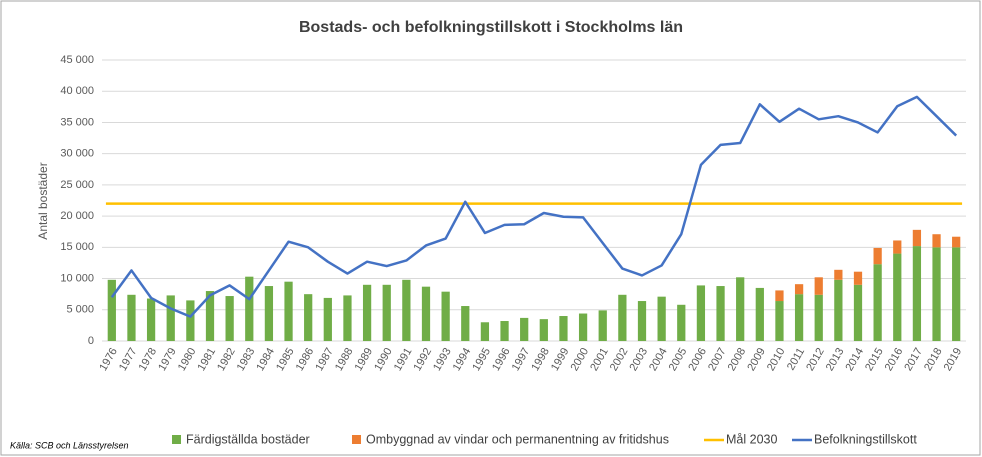 Image resolution: width=982 pixels, height=457 pixels. What do you see at coordinates (865, 439) in the screenshot?
I see `legend-label: Befolkningstillskott` at bounding box center [865, 439].